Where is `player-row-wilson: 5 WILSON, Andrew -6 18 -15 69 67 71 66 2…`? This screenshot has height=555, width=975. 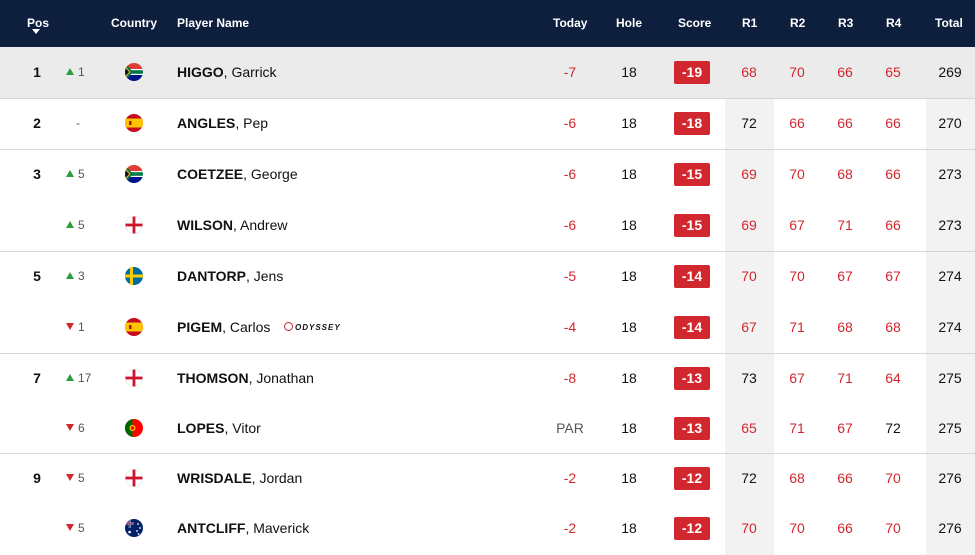
player-row-wilson: 5 WILSON, Andrew -6 18 -15 69 67 71 66 2… is located at coordinates (487, 225).